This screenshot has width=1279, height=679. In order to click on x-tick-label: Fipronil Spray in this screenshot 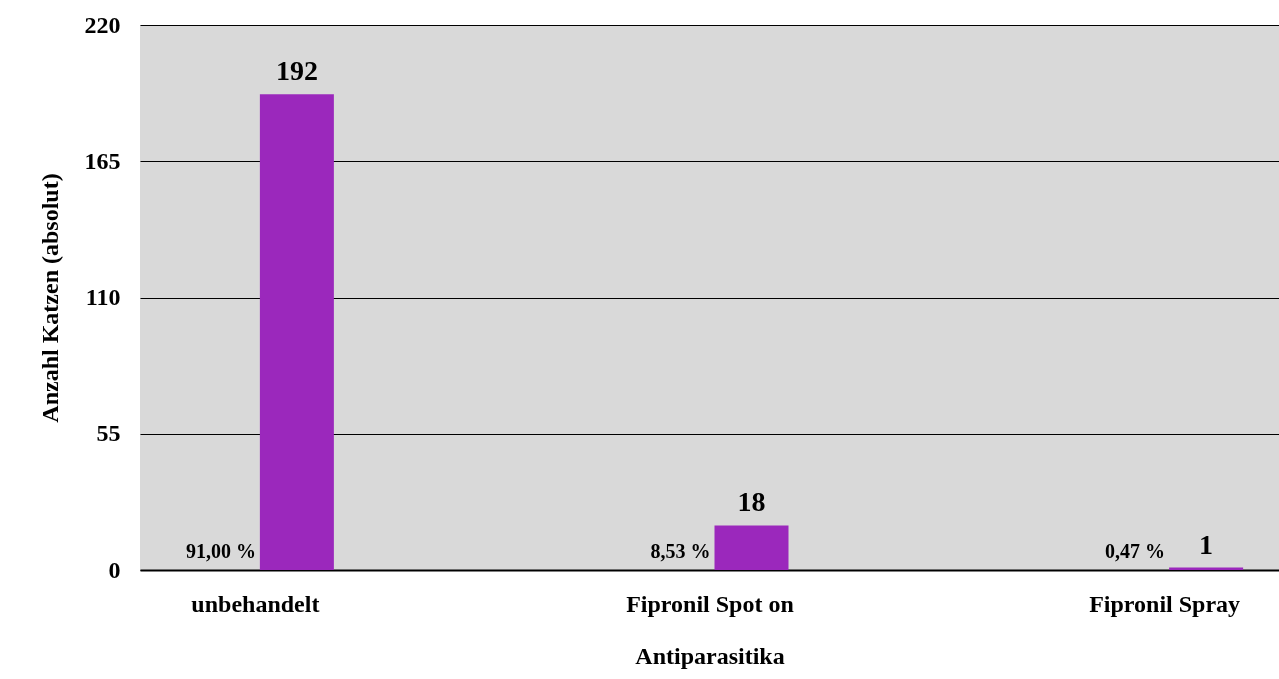, I will do `click(1165, 603)`.